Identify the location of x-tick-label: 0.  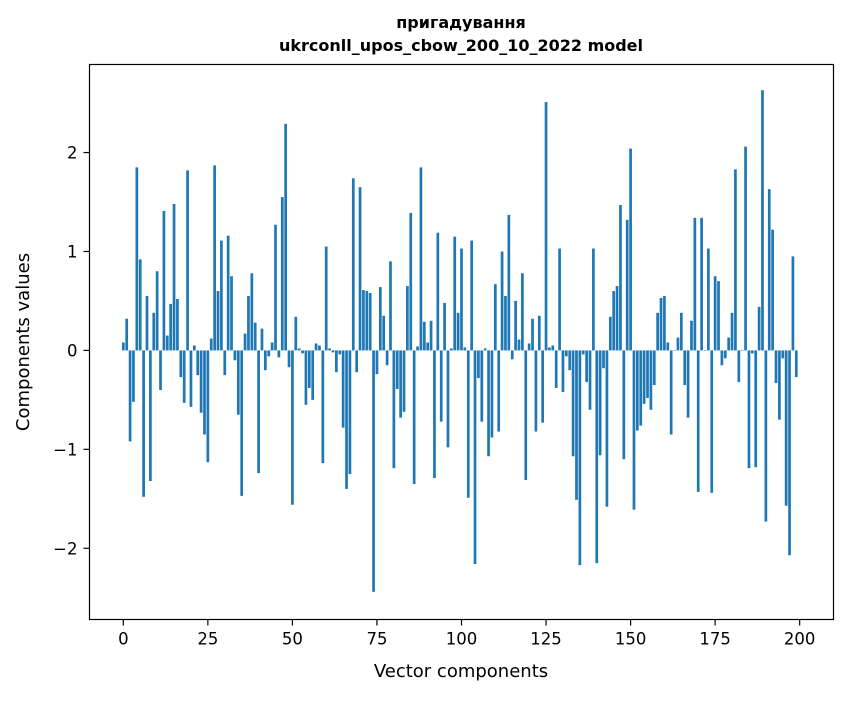
(123, 639).